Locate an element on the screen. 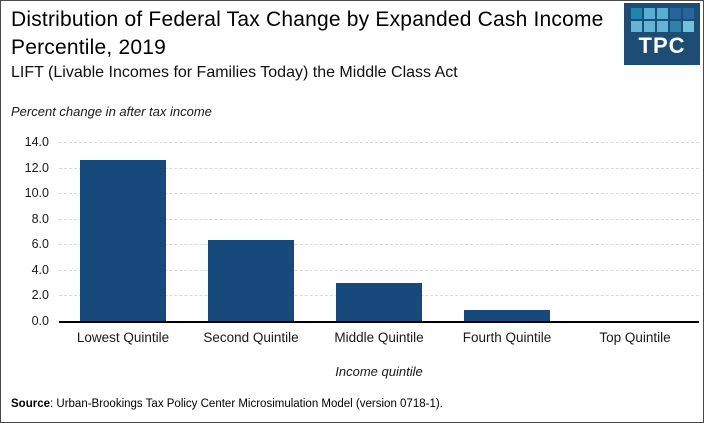 The width and height of the screenshot is (704, 423). x-axis-title: Income quintile is located at coordinates (379, 371).